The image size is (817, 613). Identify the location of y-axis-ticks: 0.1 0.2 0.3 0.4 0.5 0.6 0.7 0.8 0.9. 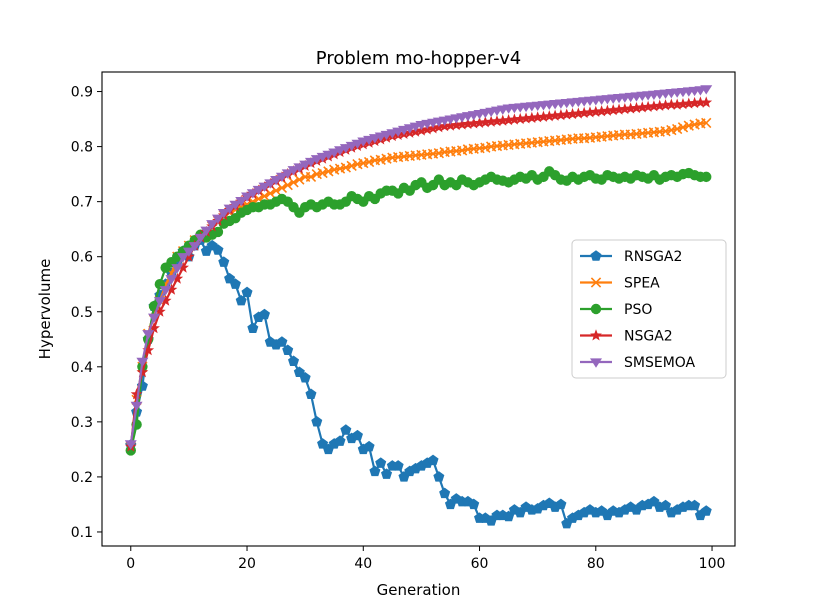
(86, 313).